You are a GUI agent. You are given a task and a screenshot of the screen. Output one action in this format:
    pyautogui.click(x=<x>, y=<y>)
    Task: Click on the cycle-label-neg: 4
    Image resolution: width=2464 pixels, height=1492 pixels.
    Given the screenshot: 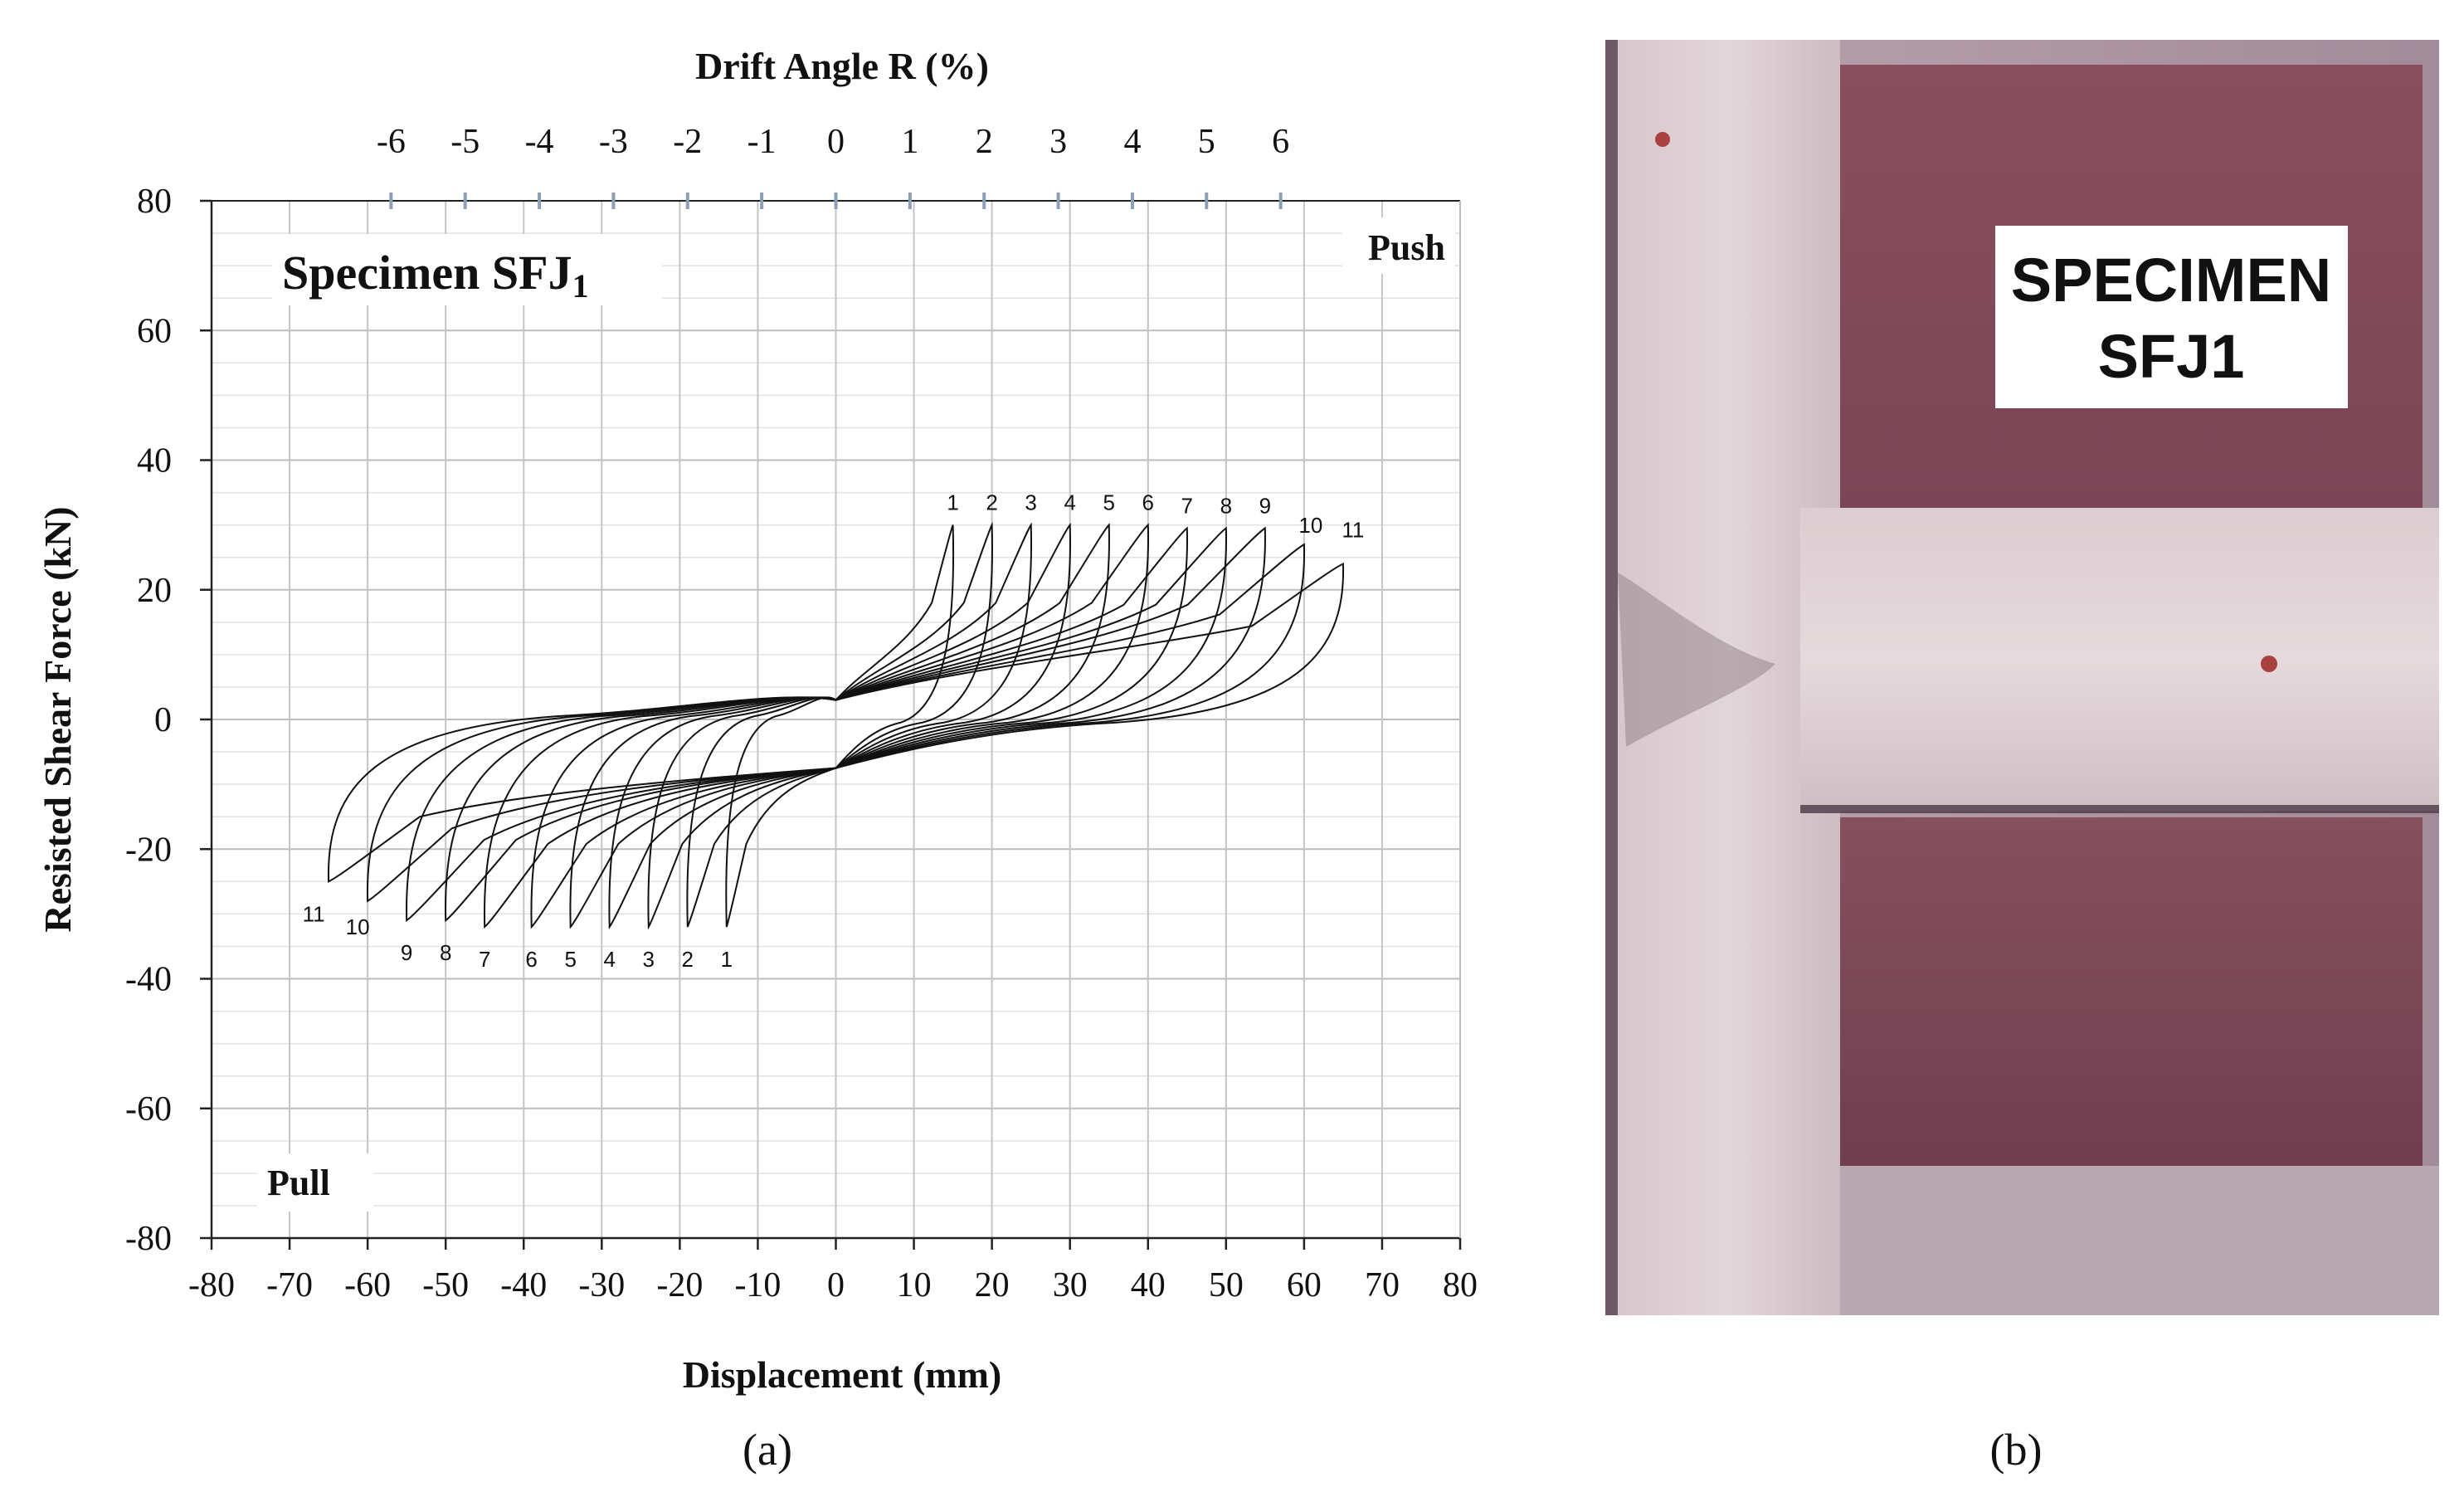 What is the action you would take?
    pyautogui.click(x=609, y=959)
    